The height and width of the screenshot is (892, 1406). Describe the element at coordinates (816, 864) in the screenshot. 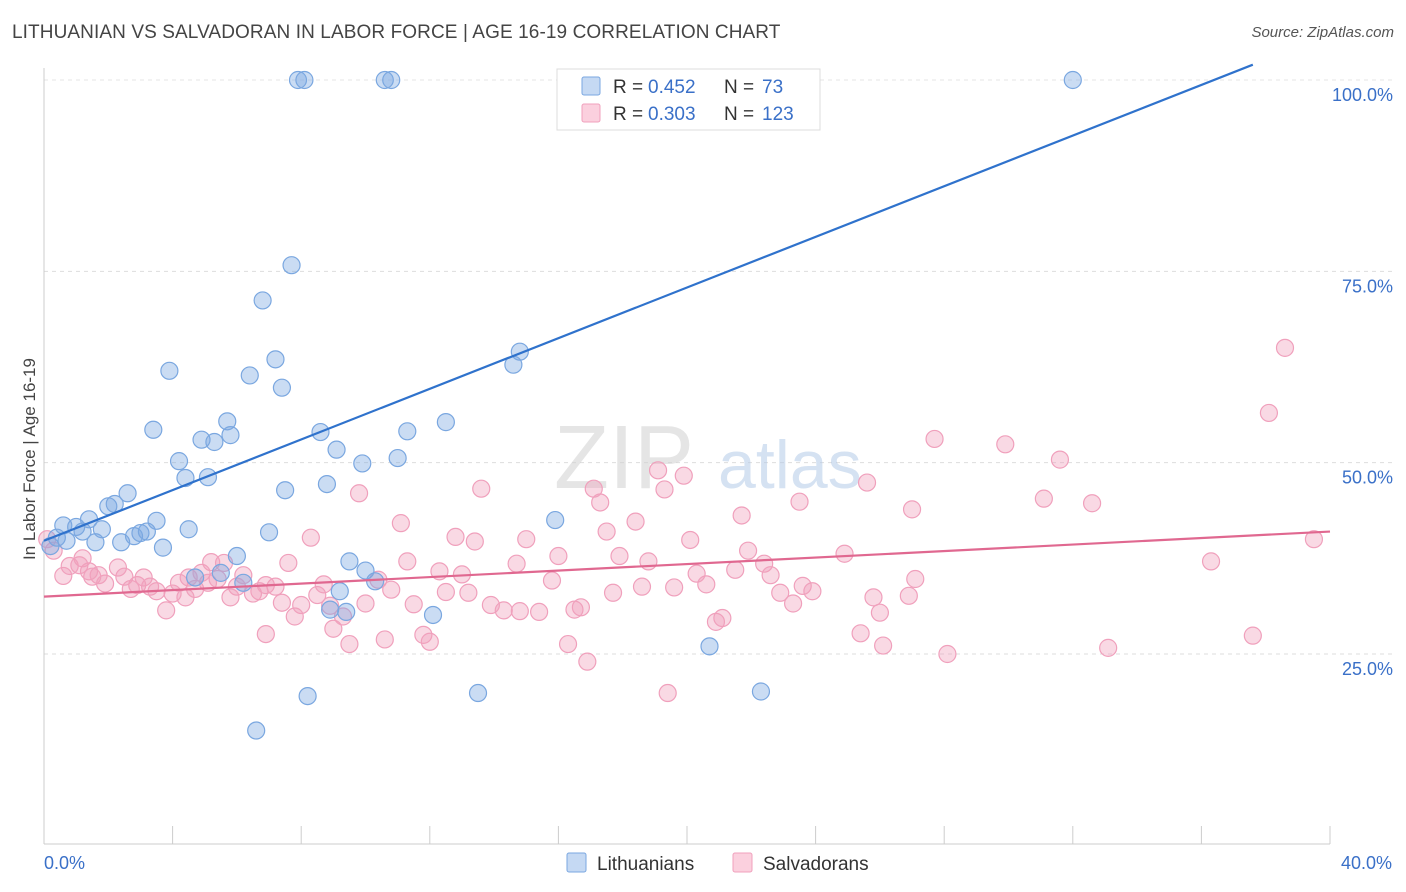

I see `legend-salvadorans-label: Salvadorans` at that location.